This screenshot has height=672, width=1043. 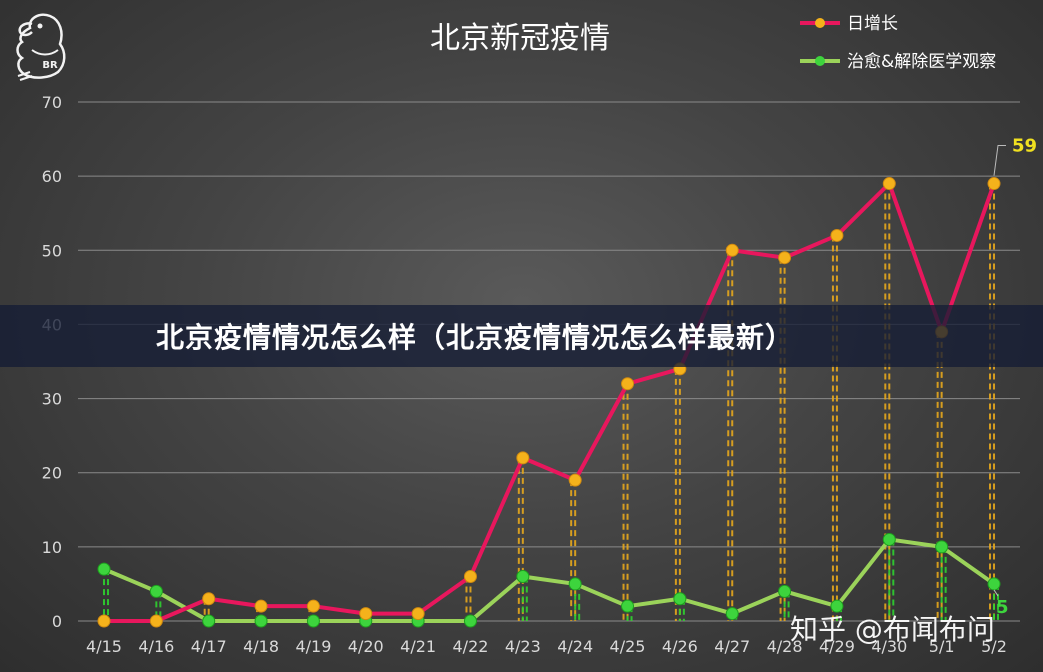 I want to click on y-tick-label: 0, so click(x=57, y=621).